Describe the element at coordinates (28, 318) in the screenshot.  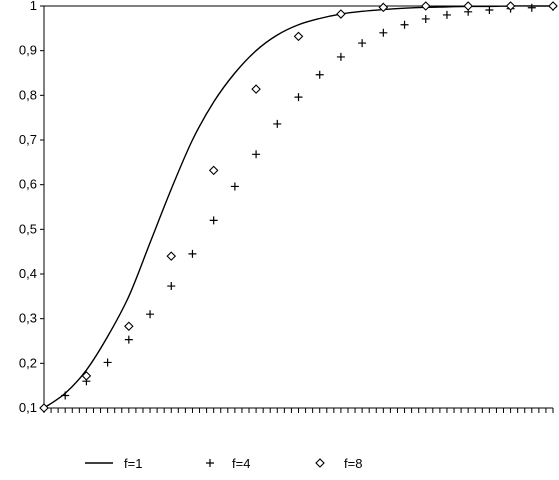
I see `y-tick-label: 0,3` at that location.